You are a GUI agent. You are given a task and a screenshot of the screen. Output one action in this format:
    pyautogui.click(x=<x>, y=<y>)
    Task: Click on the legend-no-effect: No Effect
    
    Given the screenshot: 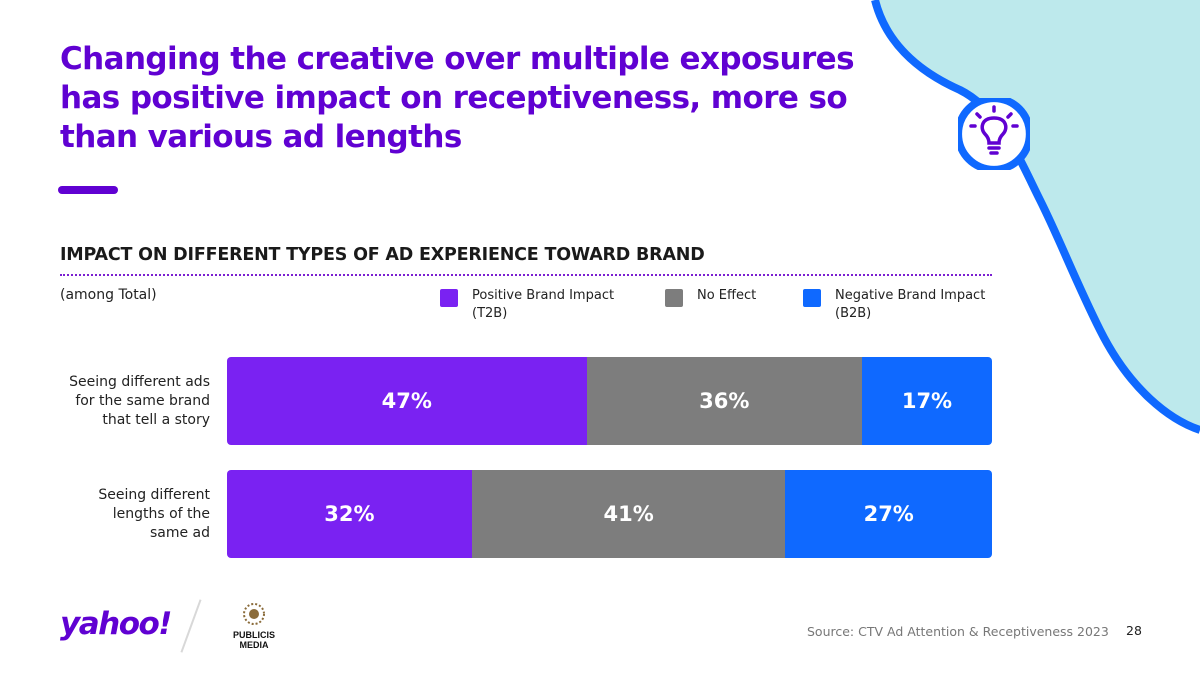 What is the action you would take?
    pyautogui.click(x=710, y=297)
    